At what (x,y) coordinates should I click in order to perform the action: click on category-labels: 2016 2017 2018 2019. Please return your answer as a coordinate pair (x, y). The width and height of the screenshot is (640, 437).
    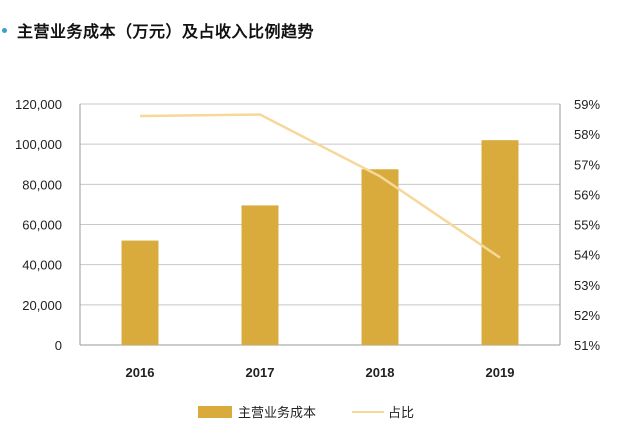
    Looking at the image, I should click on (320, 372).